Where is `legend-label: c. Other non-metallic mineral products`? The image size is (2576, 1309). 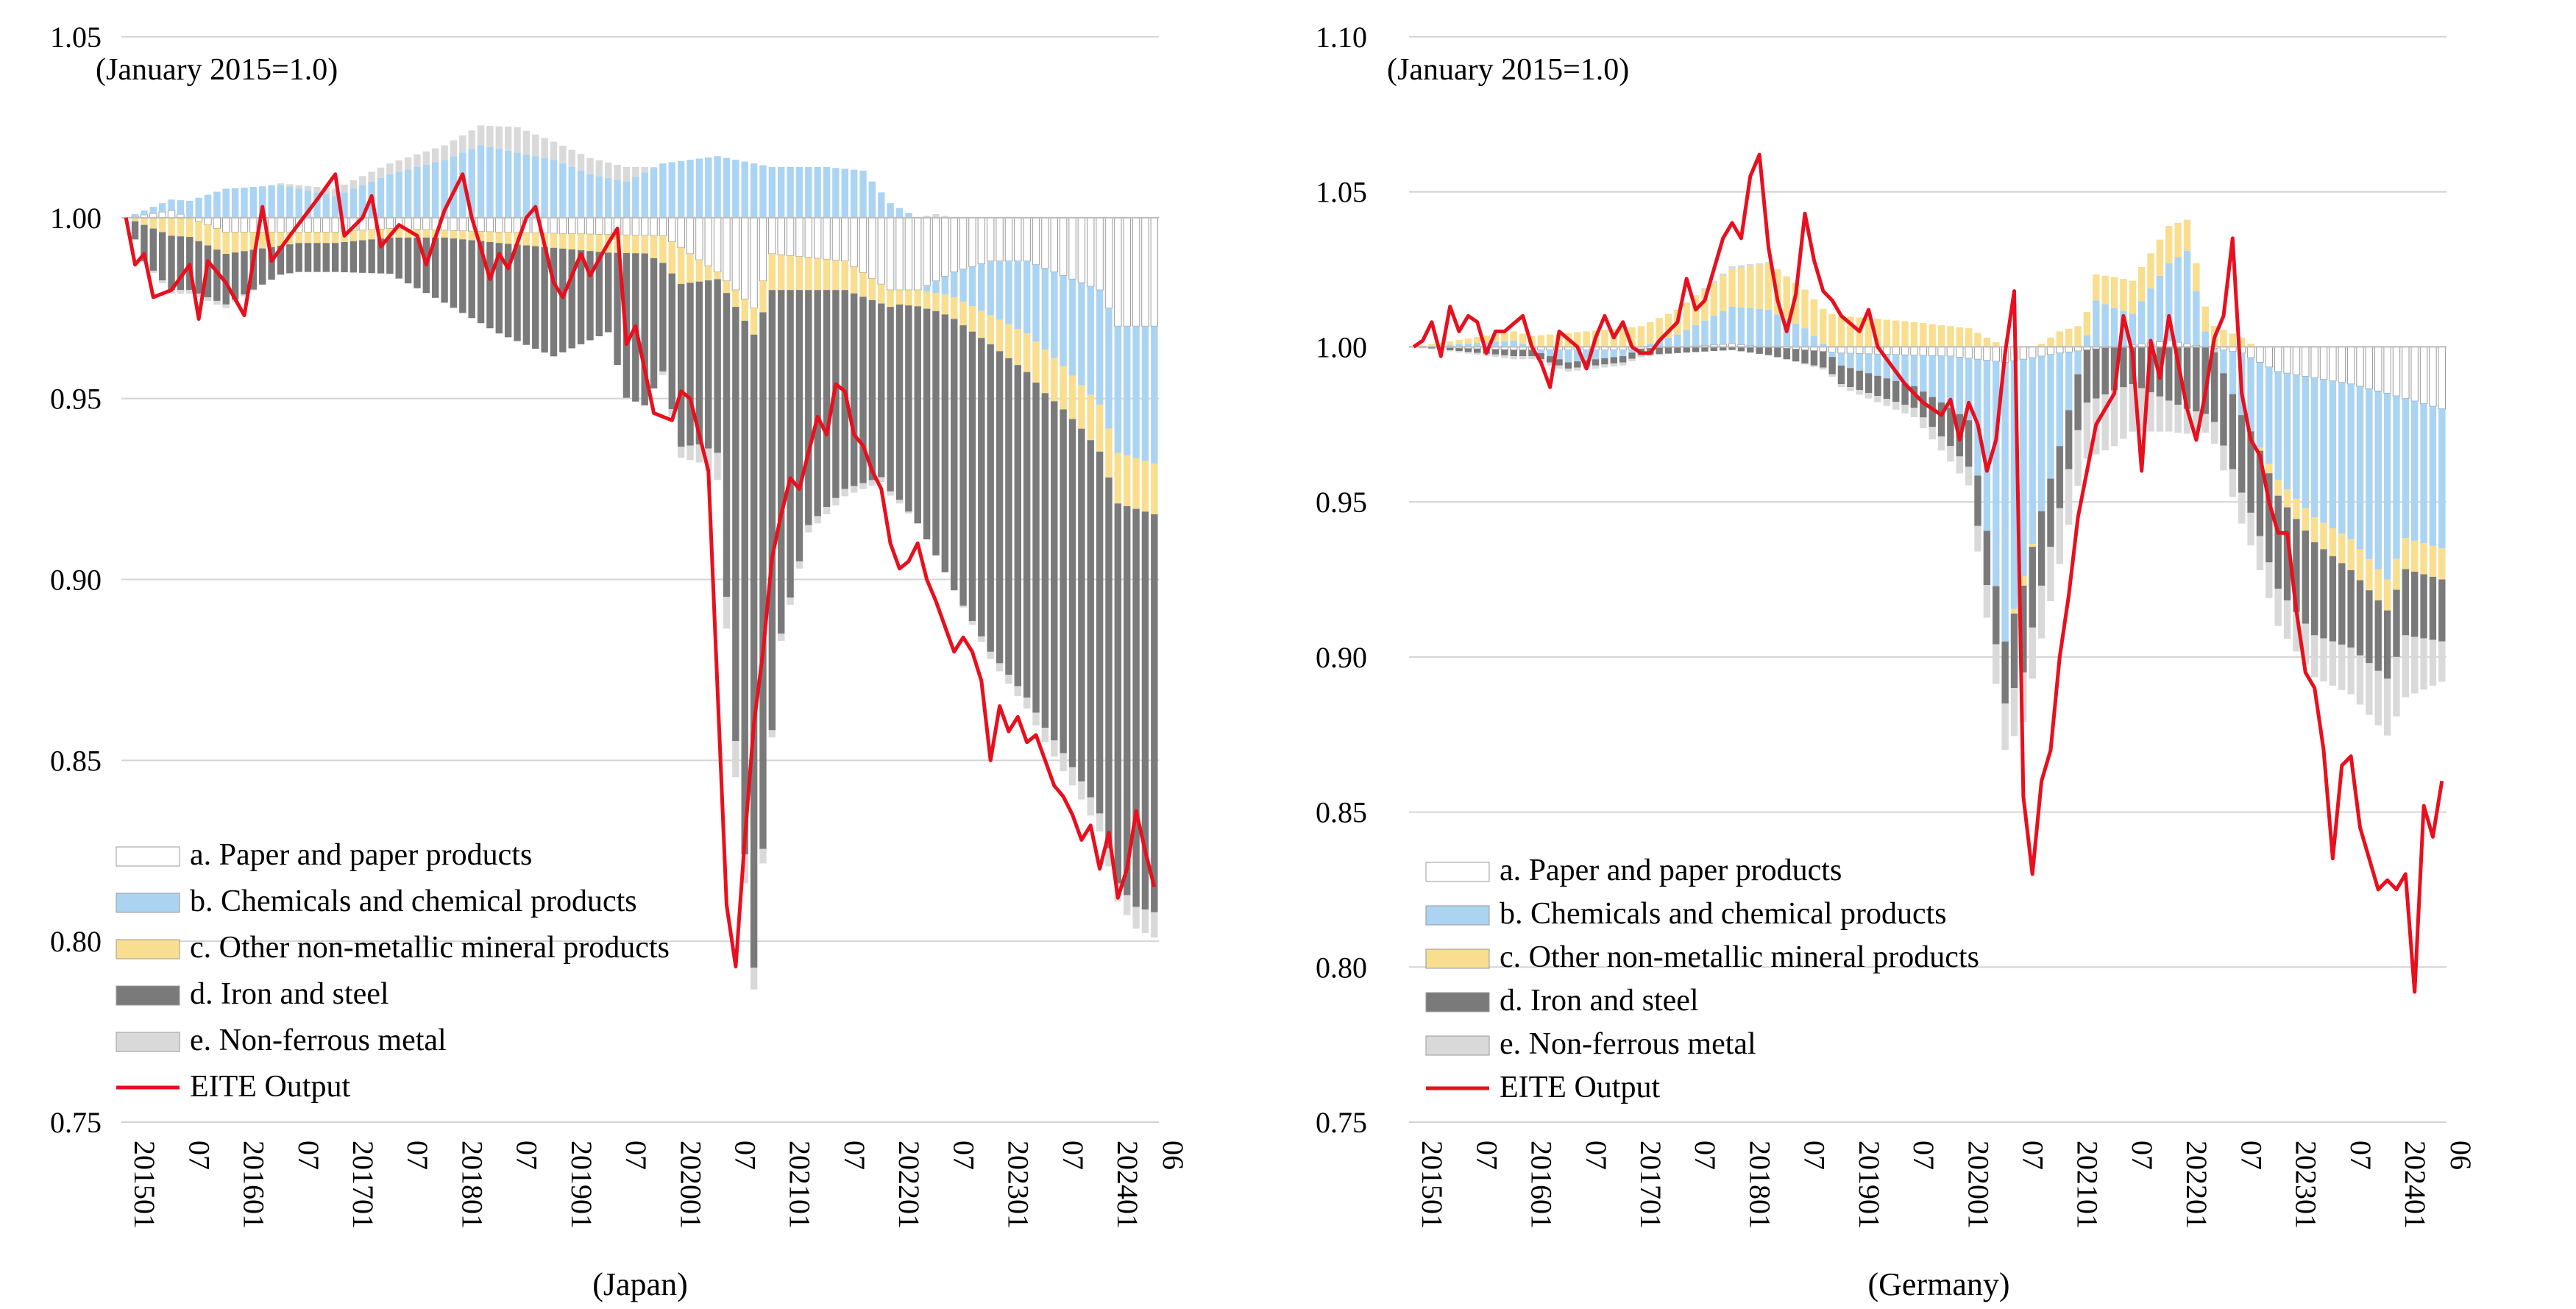
legend-label: c. Other non-metallic mineral products is located at coordinates (430, 948).